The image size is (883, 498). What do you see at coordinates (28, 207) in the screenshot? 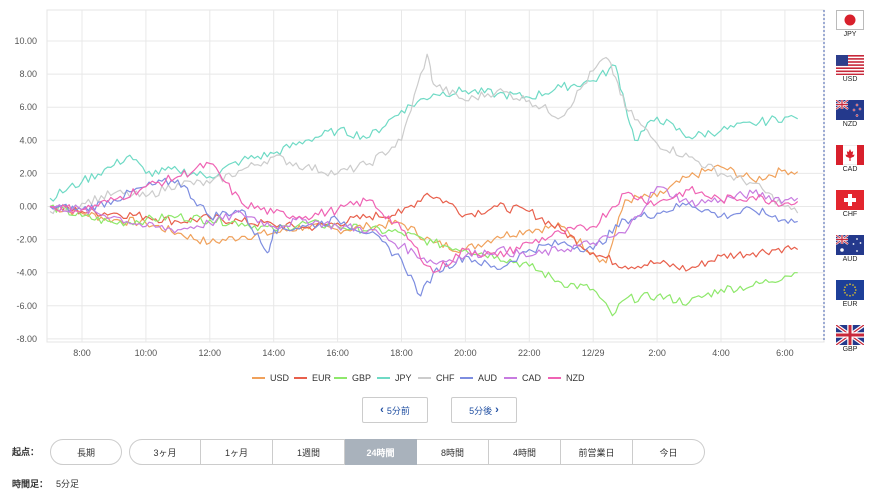
I see `y-tick-label: 0.00` at bounding box center [28, 207].